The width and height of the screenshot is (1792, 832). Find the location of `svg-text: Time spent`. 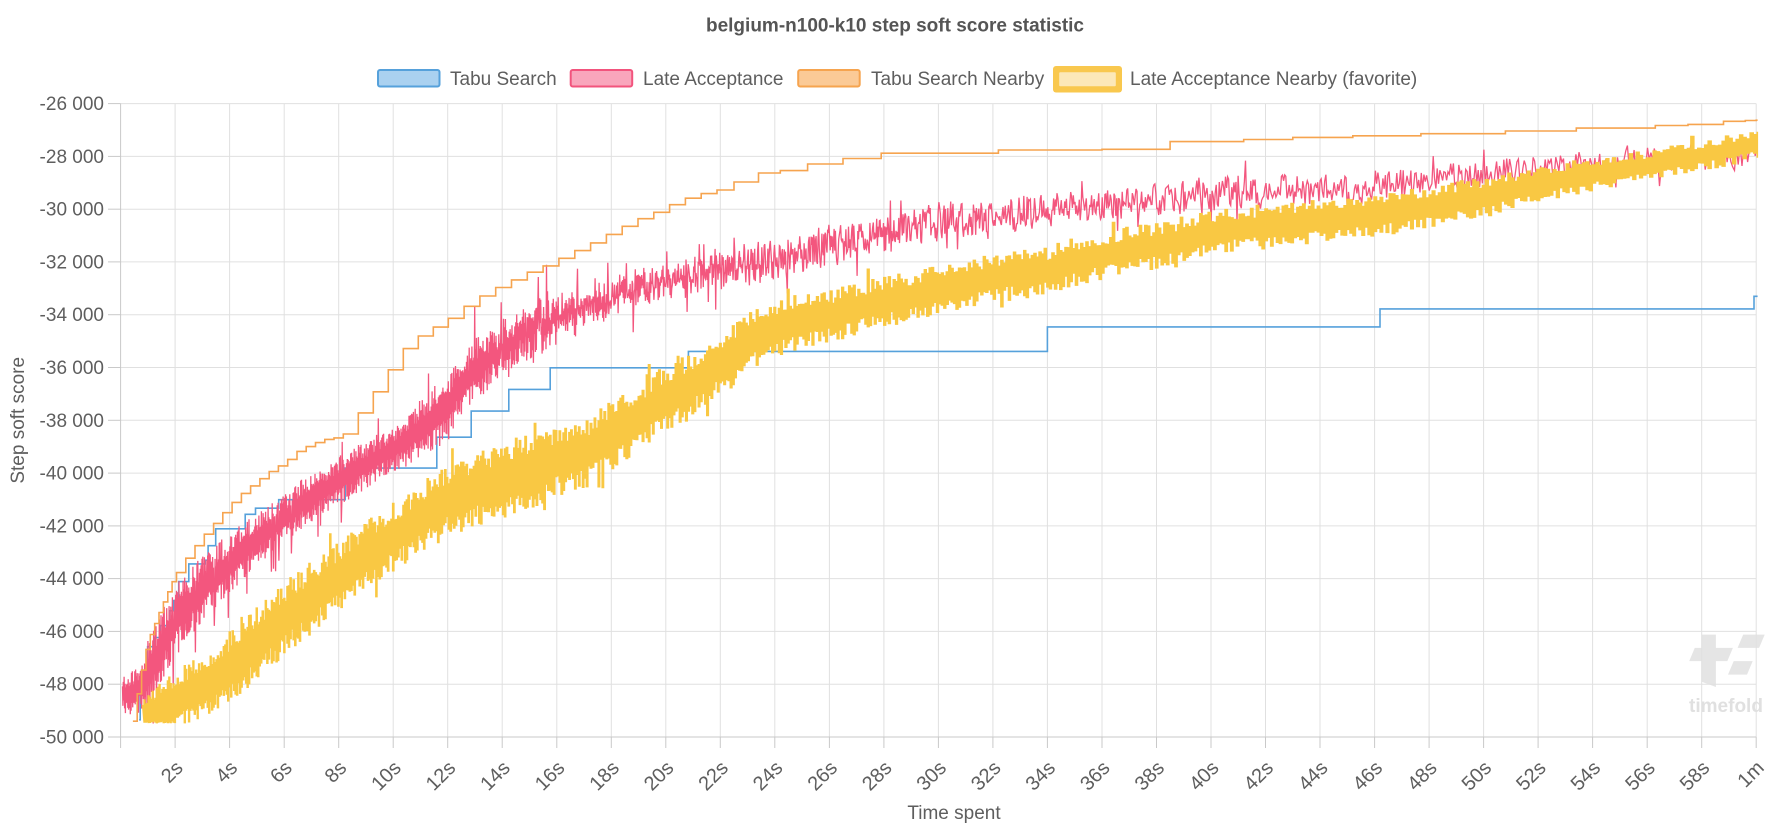

svg-text: Time spent is located at coordinates (954, 813).